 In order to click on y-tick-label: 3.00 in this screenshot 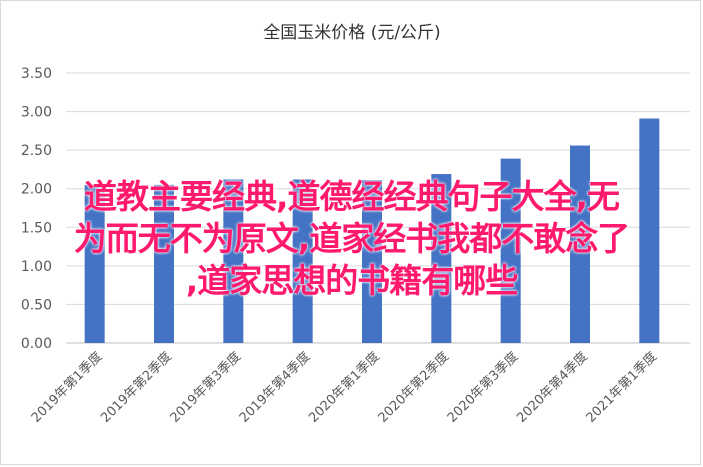, I will do `click(36, 113)`.